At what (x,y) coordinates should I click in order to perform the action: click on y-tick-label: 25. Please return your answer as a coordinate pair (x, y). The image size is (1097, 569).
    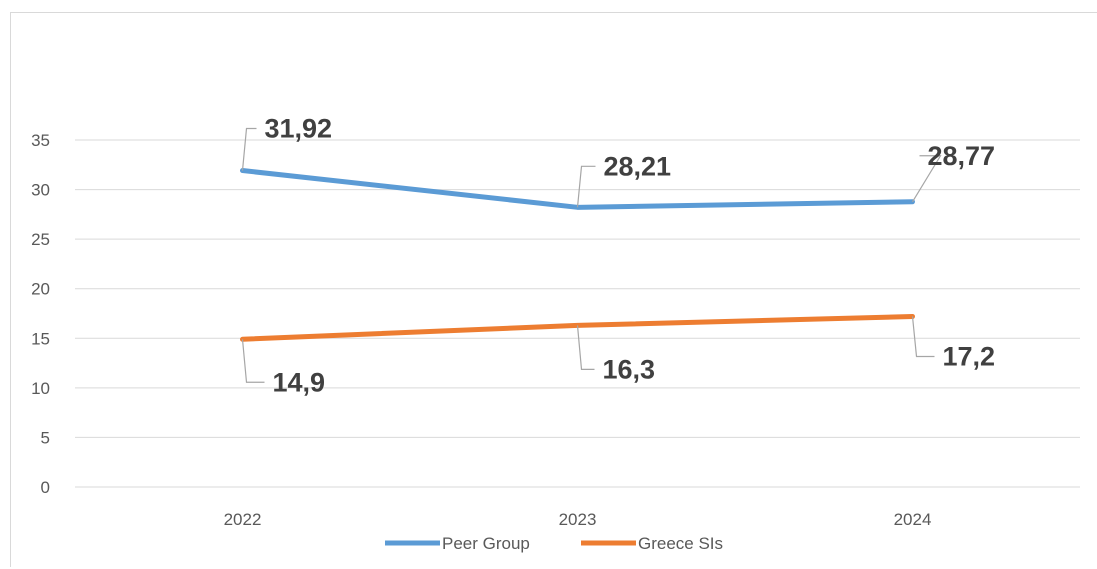
    Looking at the image, I should click on (40, 239).